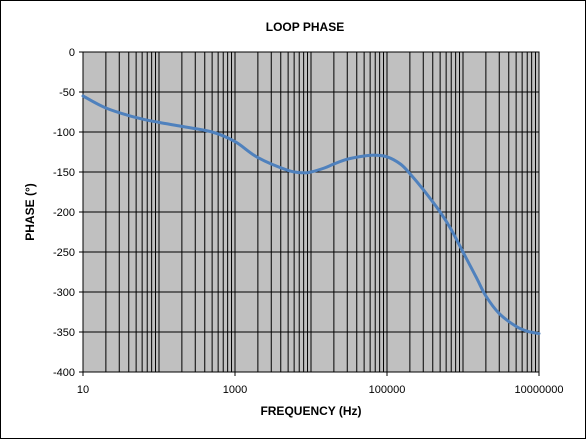  Describe the element at coordinates (64, 213) in the screenshot. I see `y-tick-label: -200` at that location.